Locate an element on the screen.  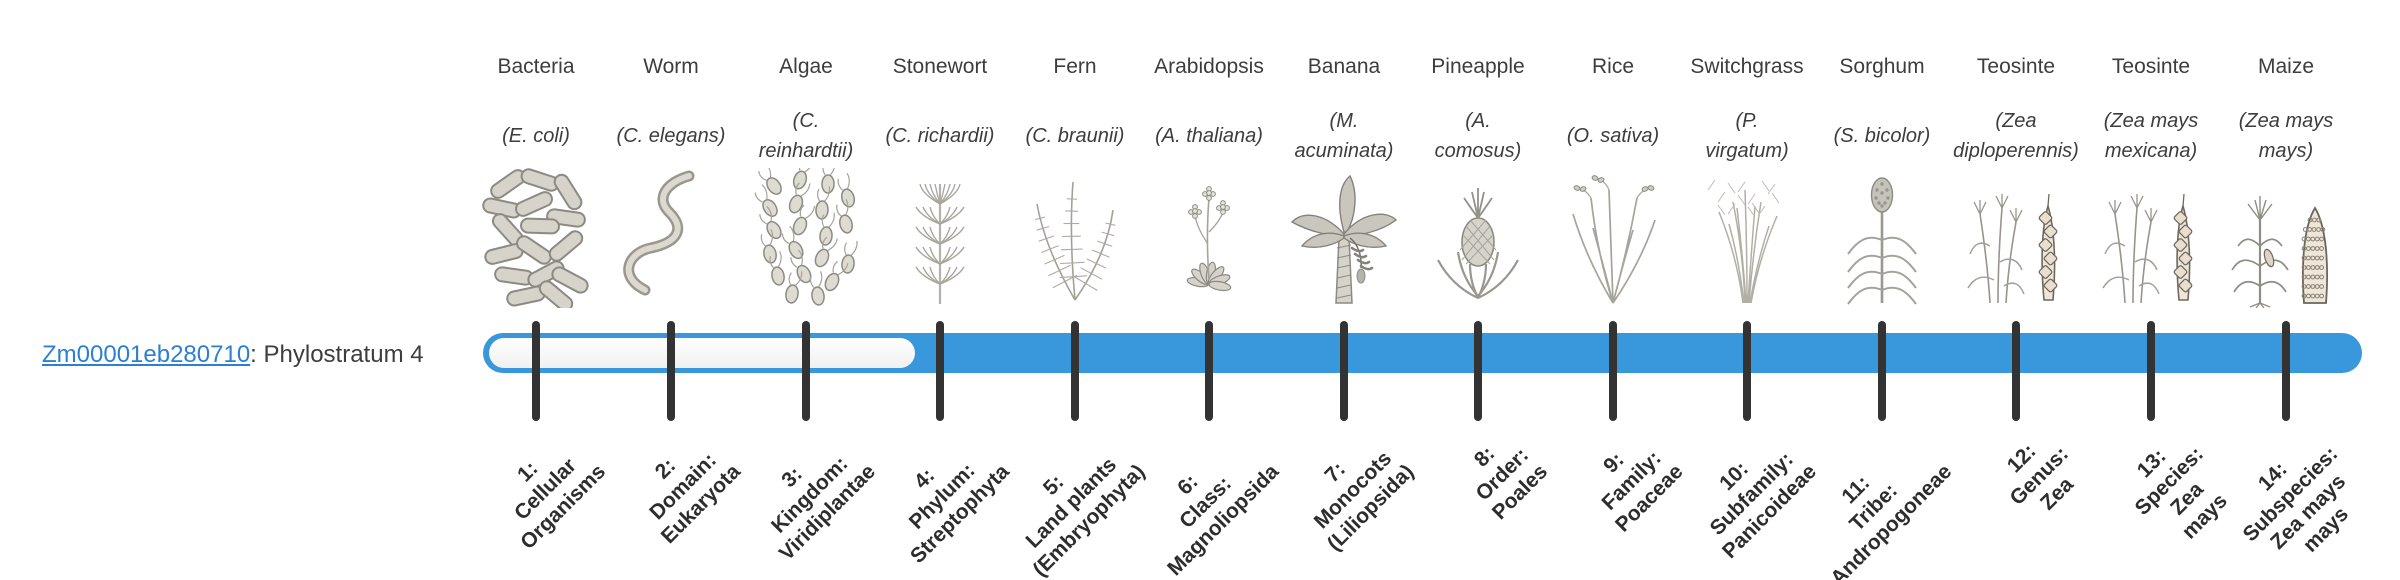
organism-species: (E. coli) is located at coordinates (536, 136).